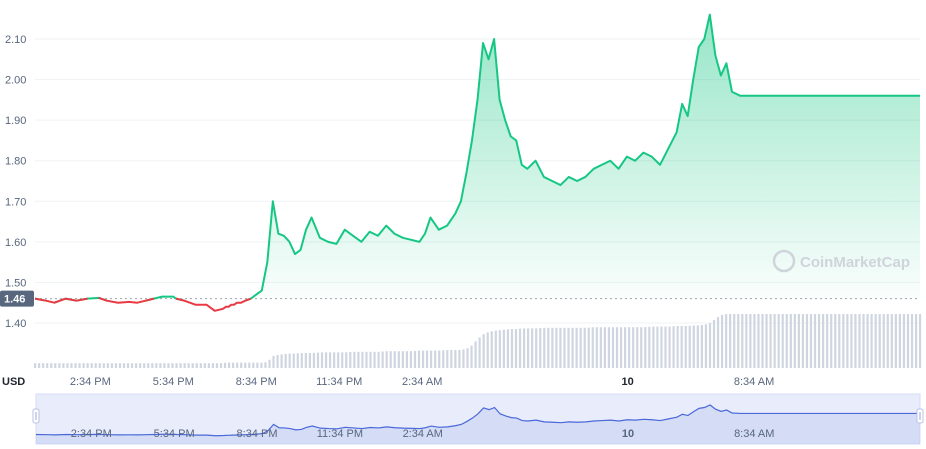 This screenshot has height=449, width=926. I want to click on navigator-right-handle, so click(920, 416).